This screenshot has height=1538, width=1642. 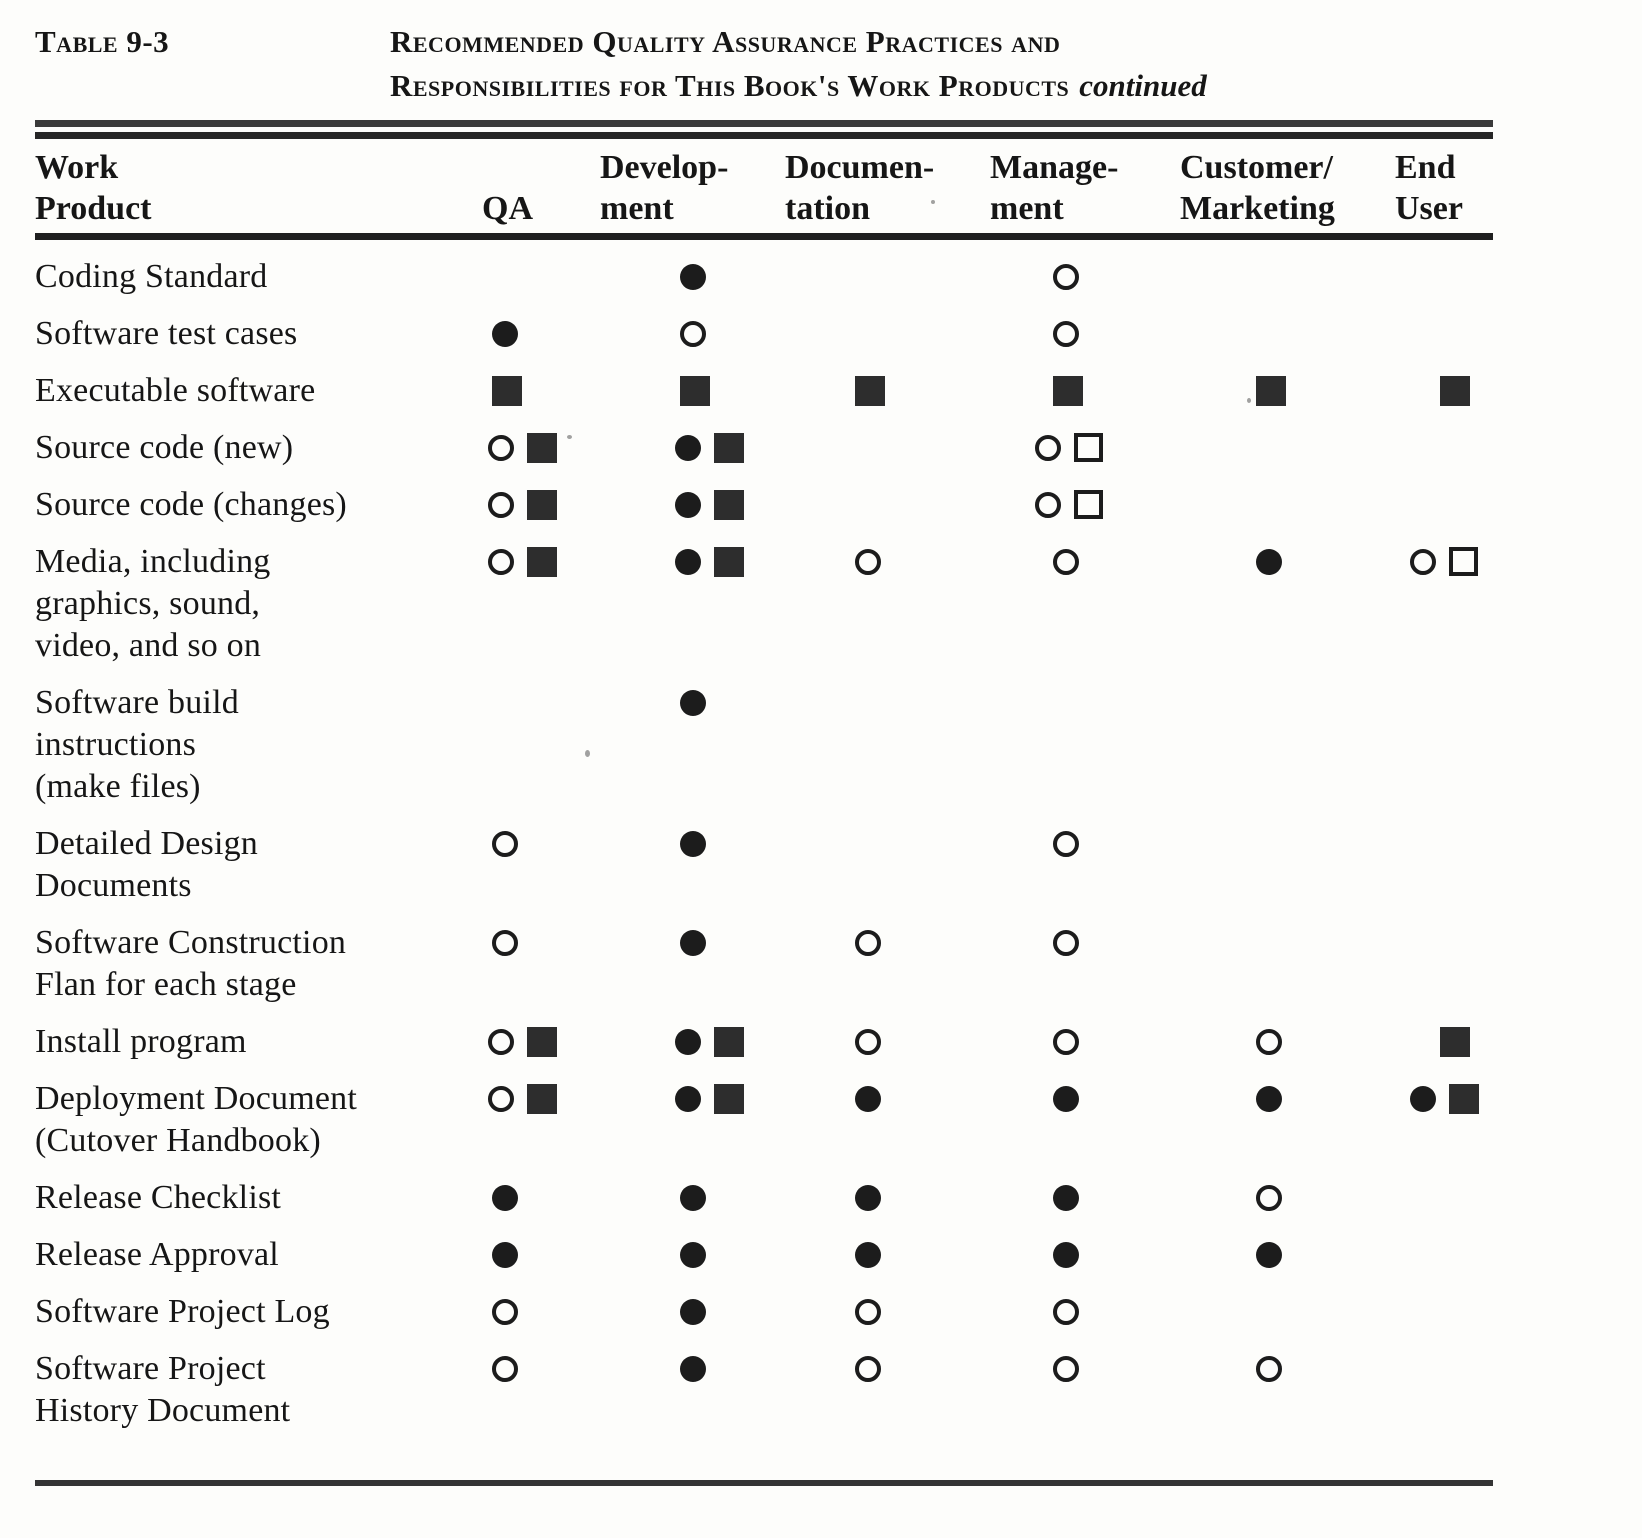 What do you see at coordinates (164, 447) in the screenshot?
I see `work-product-label: Source code (new)` at bounding box center [164, 447].